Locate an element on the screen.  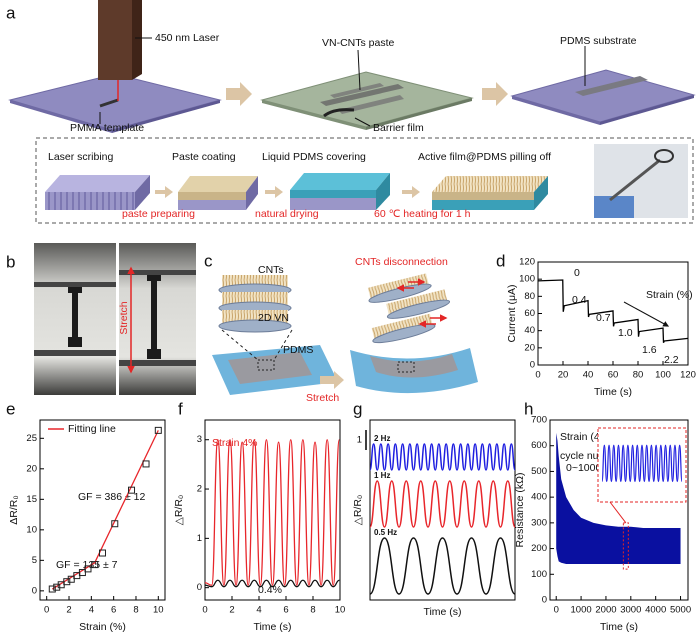
y-axis-label: ΔR/R₀ is located at coordinates (14, 509).